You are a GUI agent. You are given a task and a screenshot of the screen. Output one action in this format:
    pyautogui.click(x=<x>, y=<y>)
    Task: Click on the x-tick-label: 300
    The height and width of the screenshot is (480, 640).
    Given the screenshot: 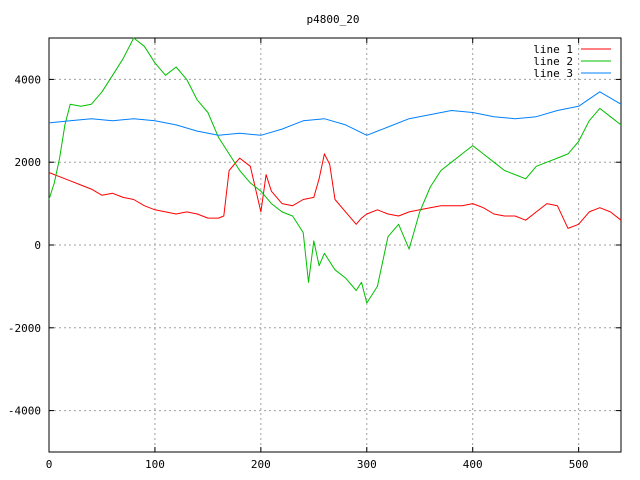 What is the action you would take?
    pyautogui.click(x=367, y=464)
    